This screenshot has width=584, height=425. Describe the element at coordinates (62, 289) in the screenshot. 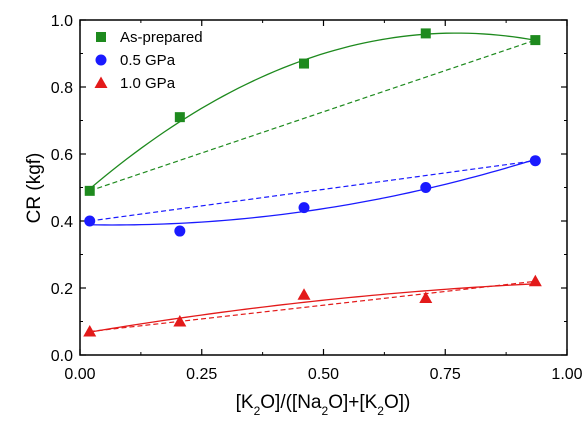

I see `y-tick-label: 0.2` at that location.